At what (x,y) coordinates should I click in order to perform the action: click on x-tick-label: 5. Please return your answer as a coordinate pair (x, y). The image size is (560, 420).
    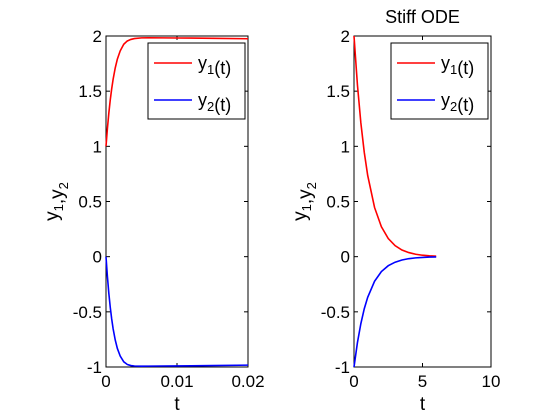
    Looking at the image, I should click on (422, 381).